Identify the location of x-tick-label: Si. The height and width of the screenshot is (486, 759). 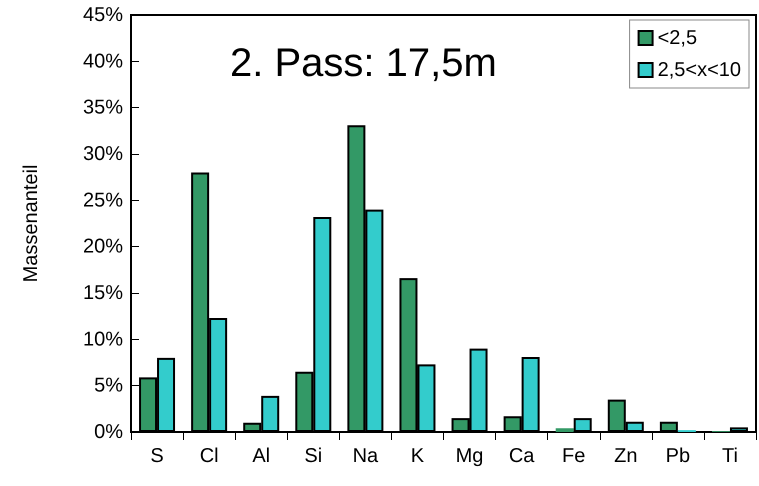
(313, 456).